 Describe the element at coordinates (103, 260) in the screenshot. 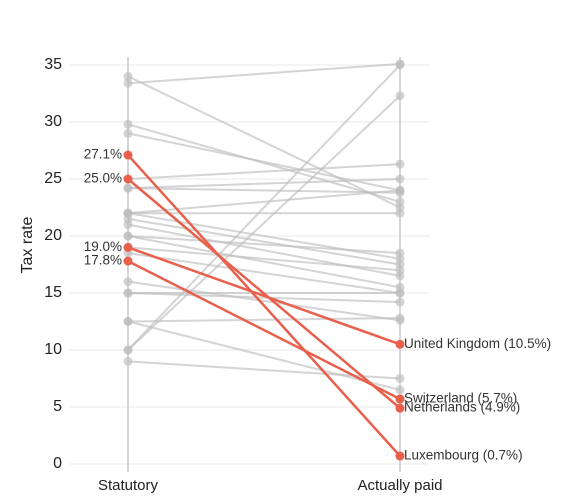

I see `start-label: 17.8%` at that location.